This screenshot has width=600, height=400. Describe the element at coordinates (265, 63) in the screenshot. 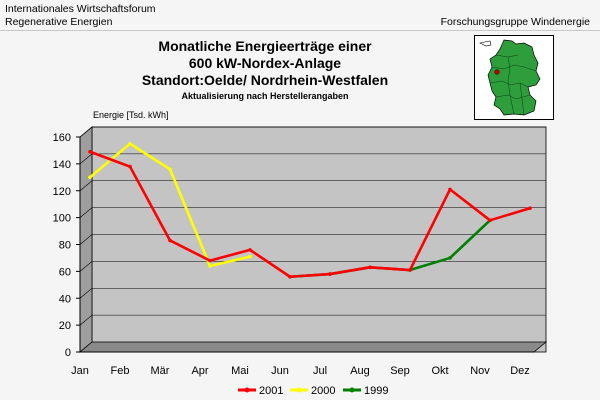

I see `chart-title-line-2: 600 kW-Nordex-Anlage` at that location.